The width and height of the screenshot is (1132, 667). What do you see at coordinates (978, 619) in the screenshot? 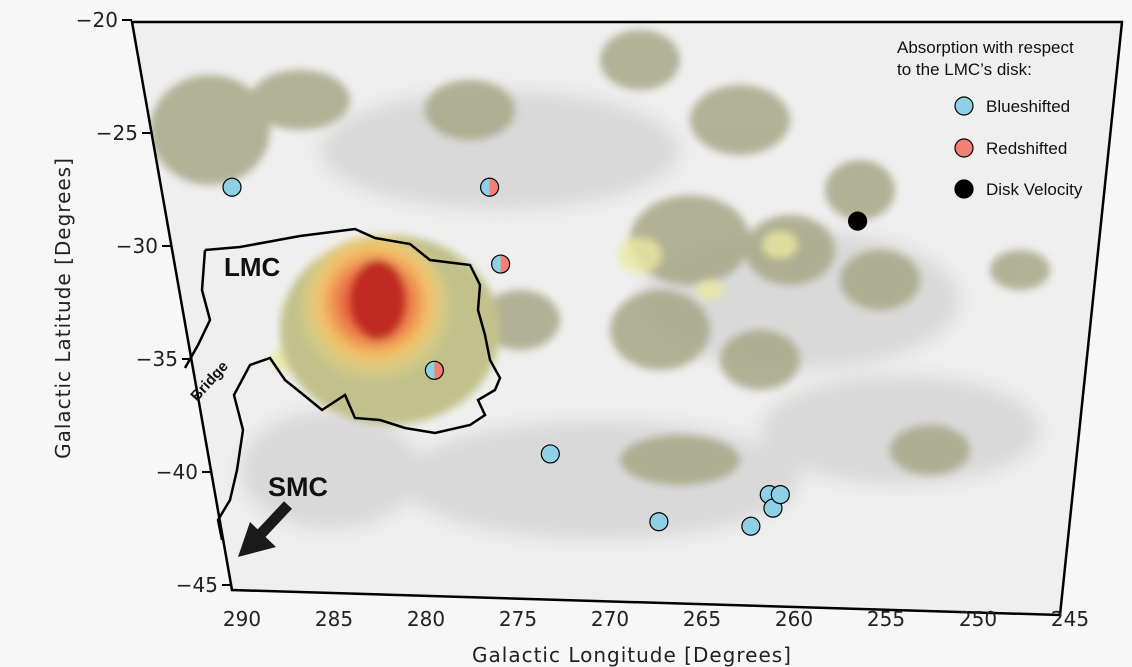
I see `x-tick-label: 250` at bounding box center [978, 619].